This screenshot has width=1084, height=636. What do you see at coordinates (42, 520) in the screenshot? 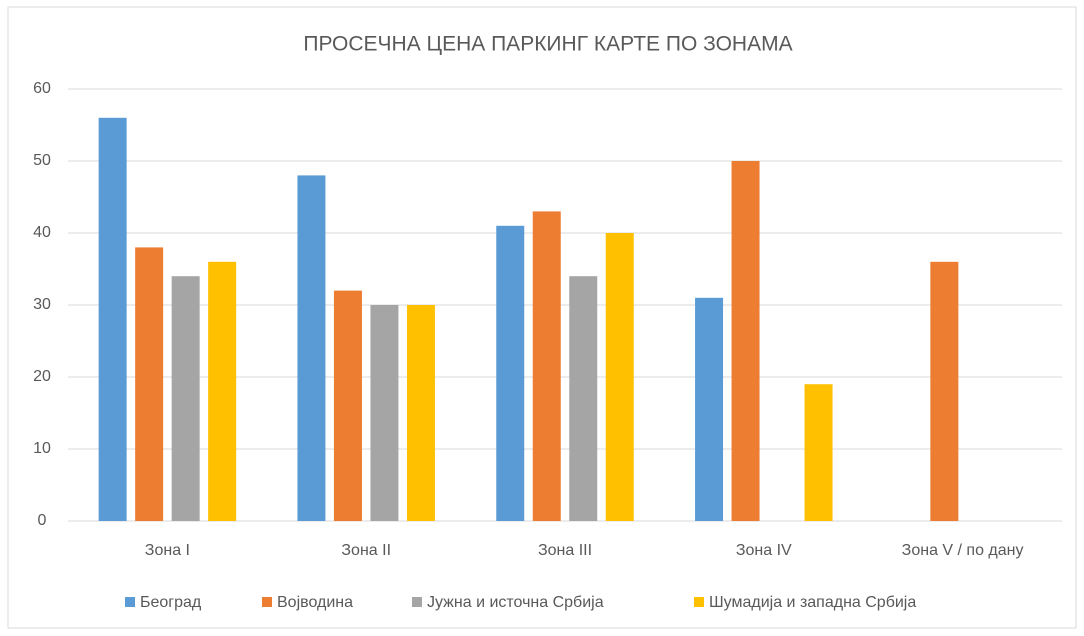
I see `y-tick-label: 0` at bounding box center [42, 520].